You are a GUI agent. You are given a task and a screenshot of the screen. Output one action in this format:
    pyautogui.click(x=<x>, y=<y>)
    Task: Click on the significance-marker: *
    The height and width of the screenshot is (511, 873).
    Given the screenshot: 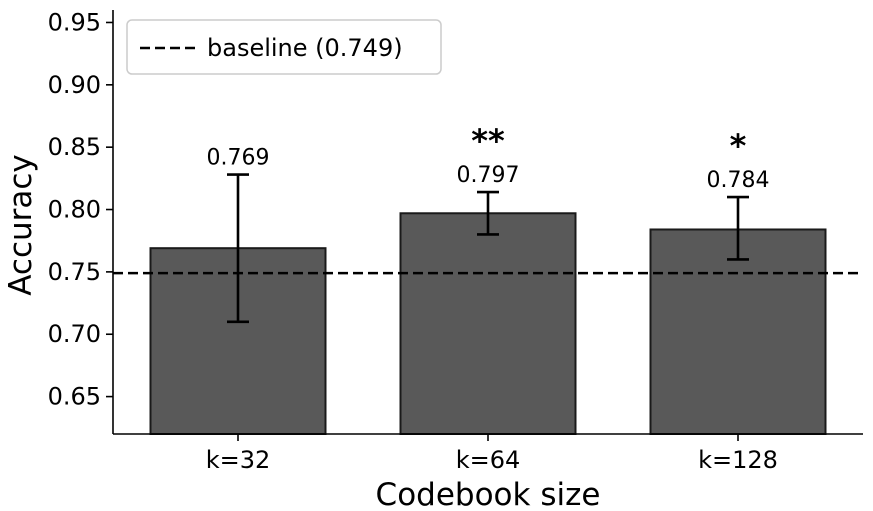 What is the action you would take?
    pyautogui.click(x=738, y=146)
    